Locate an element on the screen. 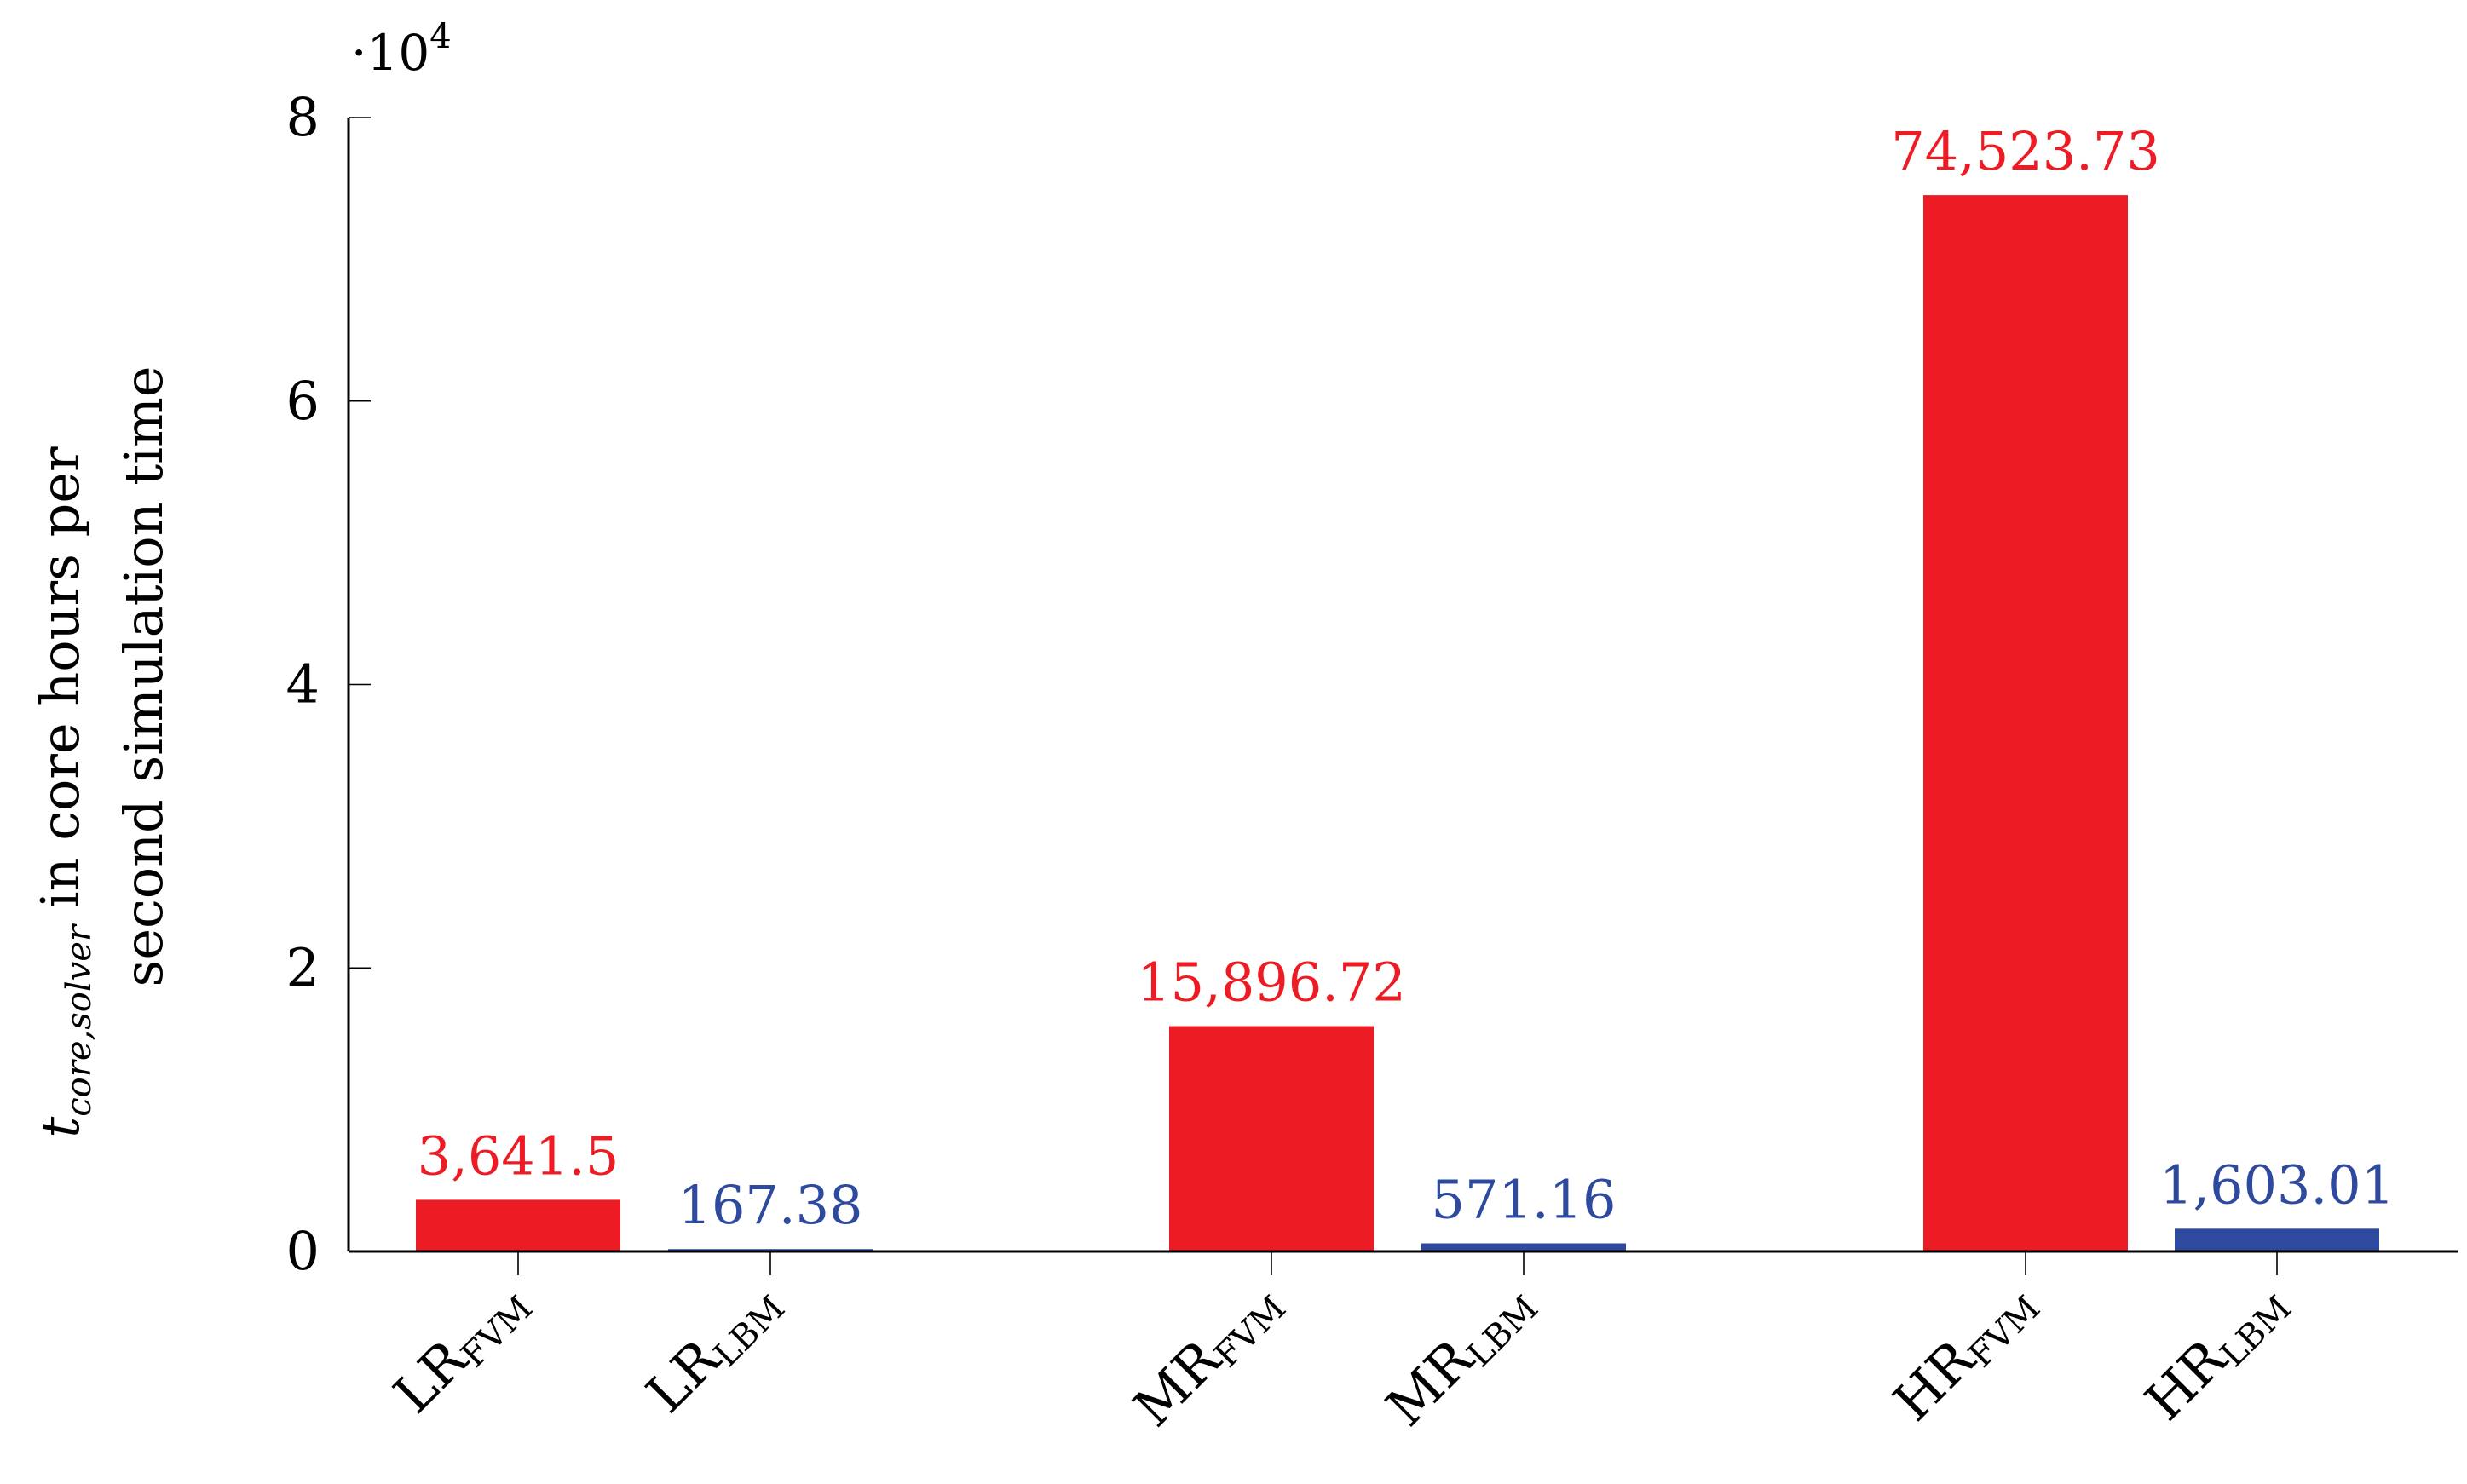 The image size is (2467, 1484). y-axis-label-rest: in core hours per is located at coordinates (60, 685).